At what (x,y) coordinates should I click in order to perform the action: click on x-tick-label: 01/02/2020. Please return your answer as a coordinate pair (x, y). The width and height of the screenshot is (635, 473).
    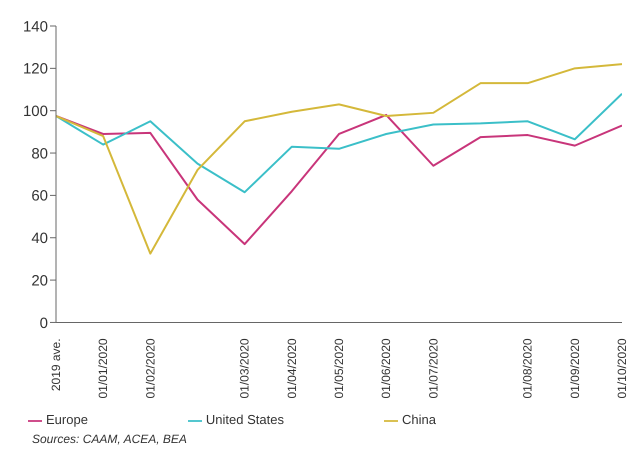
    Looking at the image, I should click on (150, 368).